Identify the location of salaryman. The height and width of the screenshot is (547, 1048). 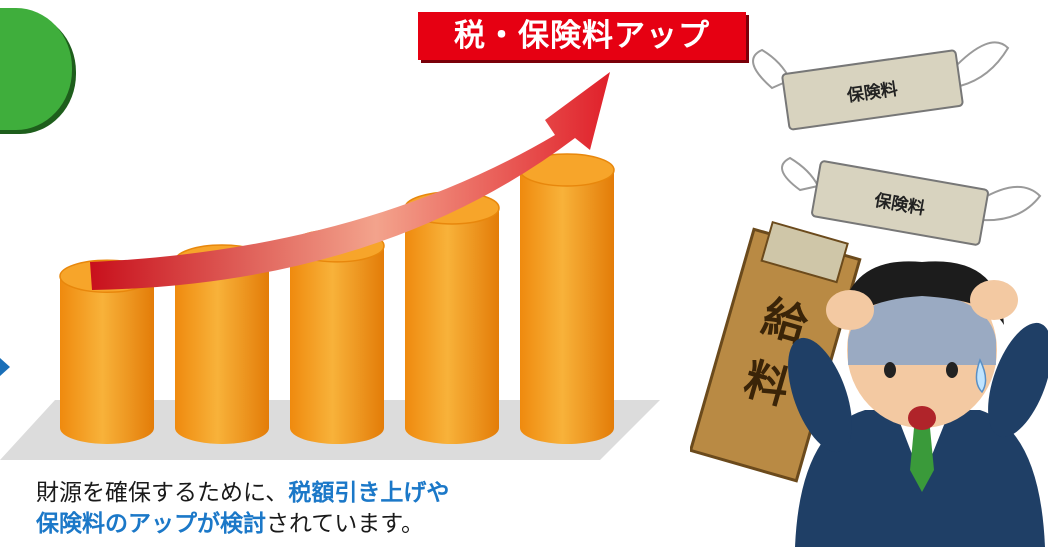
(918, 404).